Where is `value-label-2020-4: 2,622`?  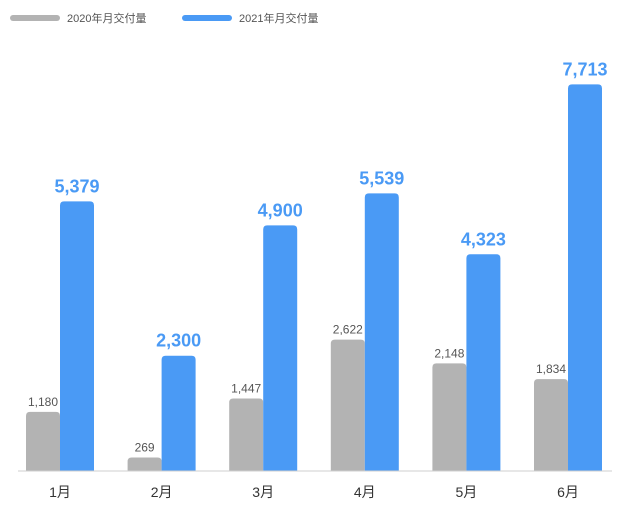 value-label-2020-4: 2,622 is located at coordinates (348, 330).